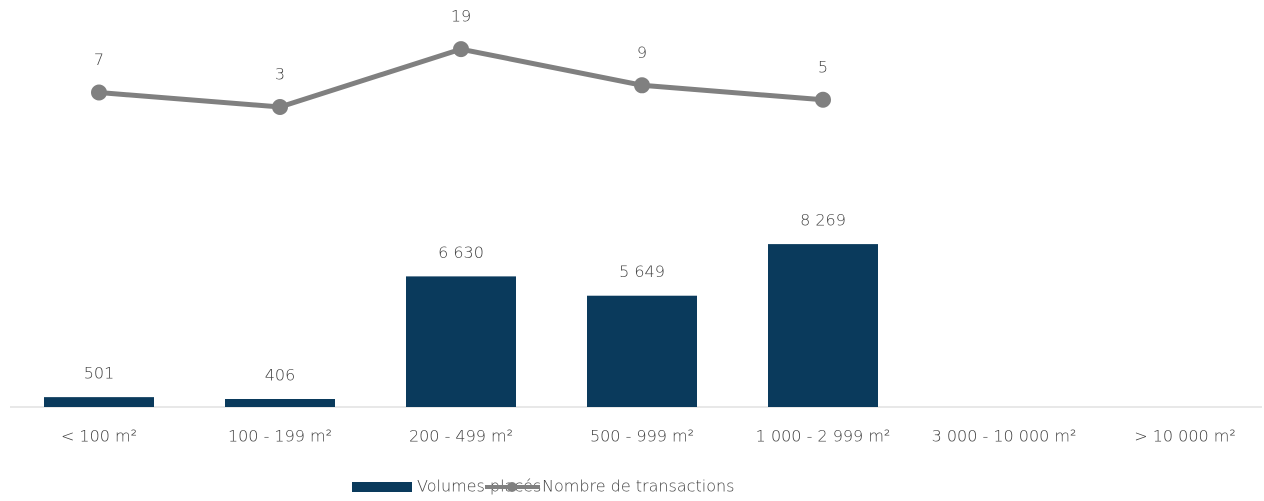 The width and height of the screenshot is (1264, 501). What do you see at coordinates (642, 436) in the screenshot?
I see `x-tick-label: 500 - 999 m²` at bounding box center [642, 436].